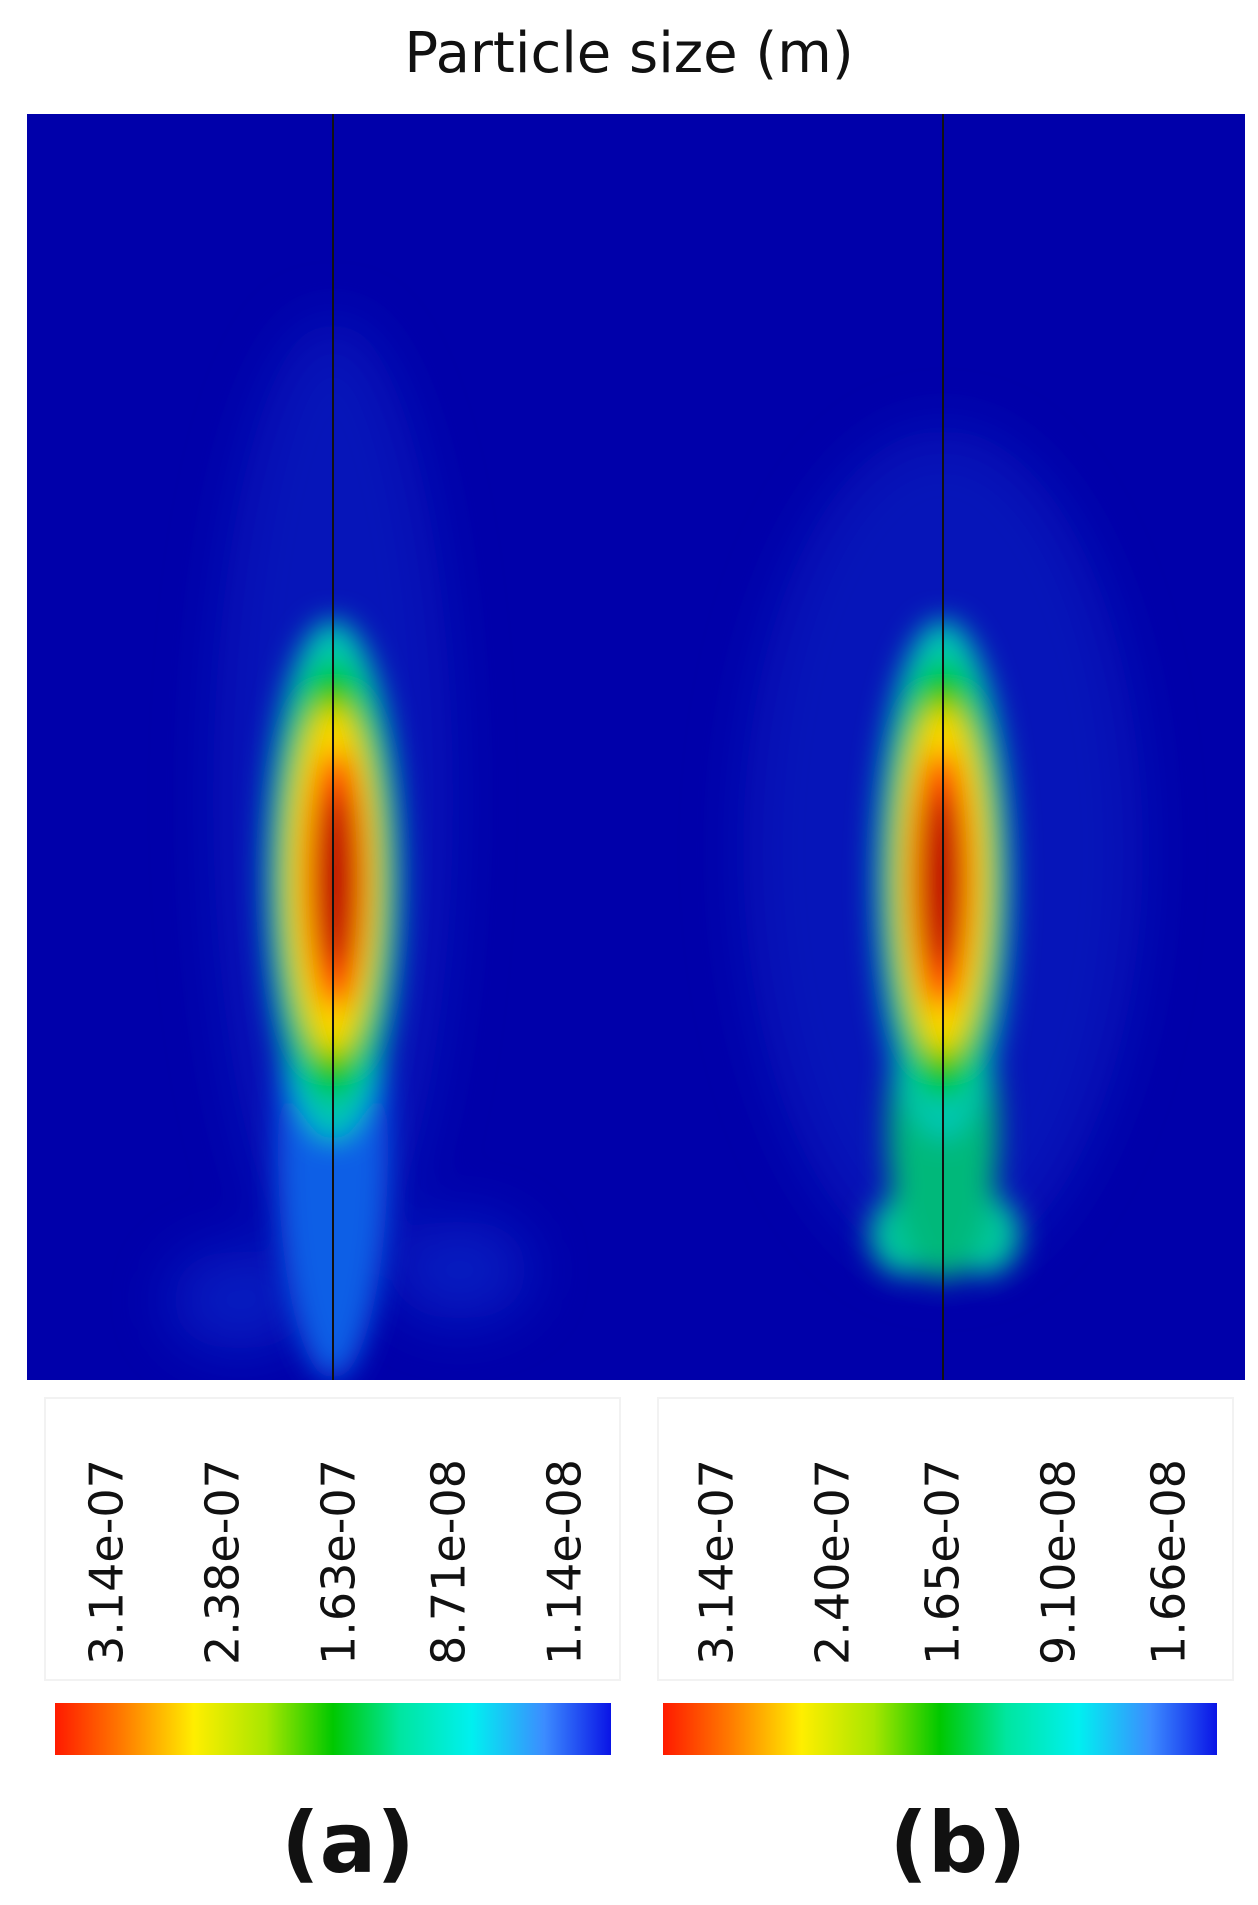 The image size is (1258, 1905). Describe the element at coordinates (1169, 1562) in the screenshot. I see `colorbar-label: 1.66e-08` at that location.